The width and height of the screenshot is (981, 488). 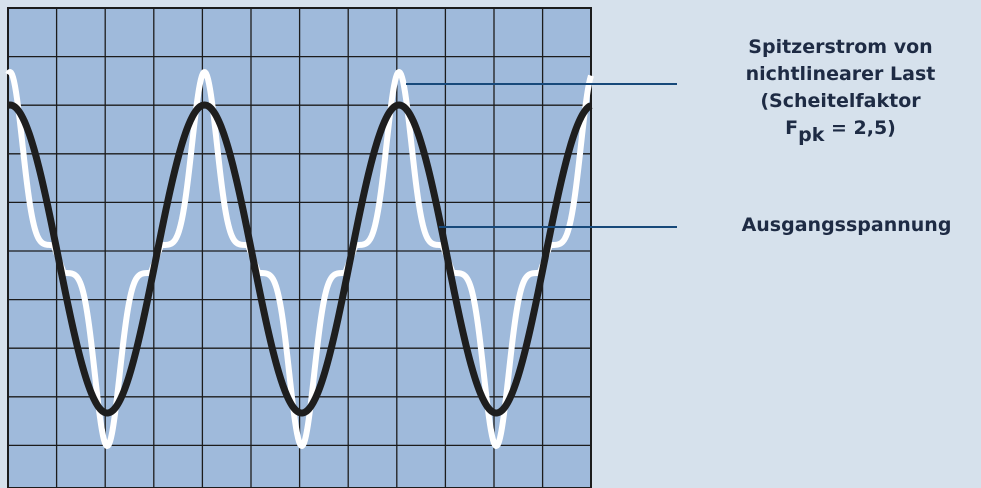 I want to click on output-voltage-label-text: Ausgangsspannung, so click(x=846, y=225).